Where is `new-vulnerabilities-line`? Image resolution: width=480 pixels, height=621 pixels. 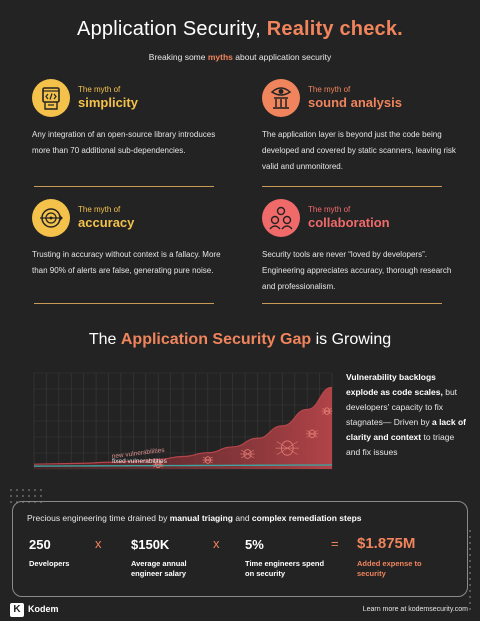 new-vulnerabilities-line is located at coordinates (183, 425).